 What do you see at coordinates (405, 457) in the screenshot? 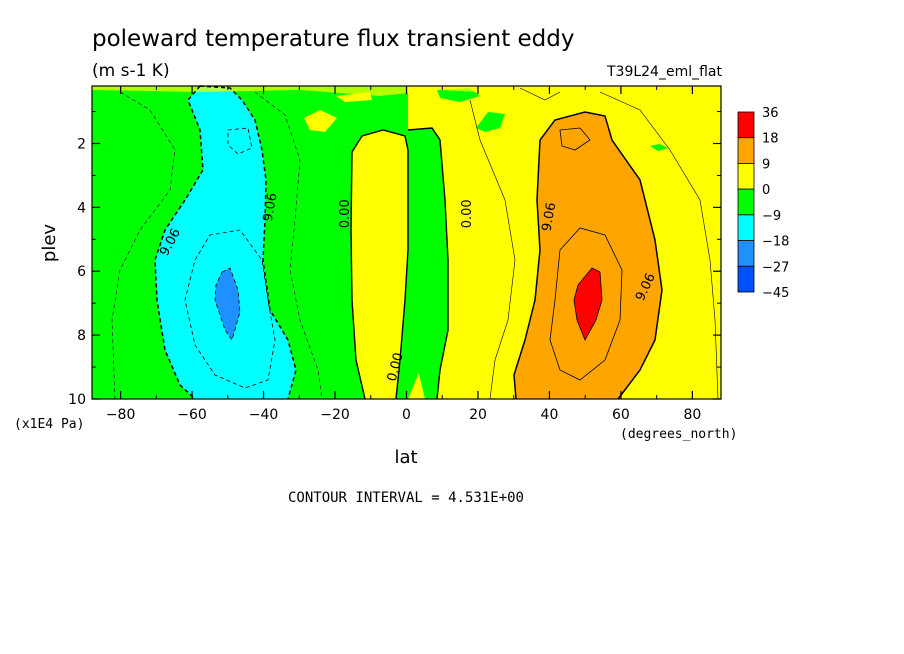
I see `x-axis-label: lat` at bounding box center [405, 457].